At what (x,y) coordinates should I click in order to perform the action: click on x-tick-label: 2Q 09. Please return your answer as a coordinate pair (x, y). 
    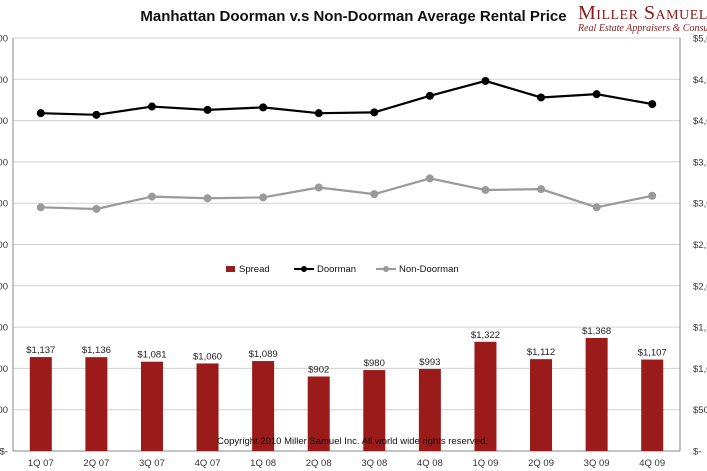
    Looking at the image, I should click on (541, 463).